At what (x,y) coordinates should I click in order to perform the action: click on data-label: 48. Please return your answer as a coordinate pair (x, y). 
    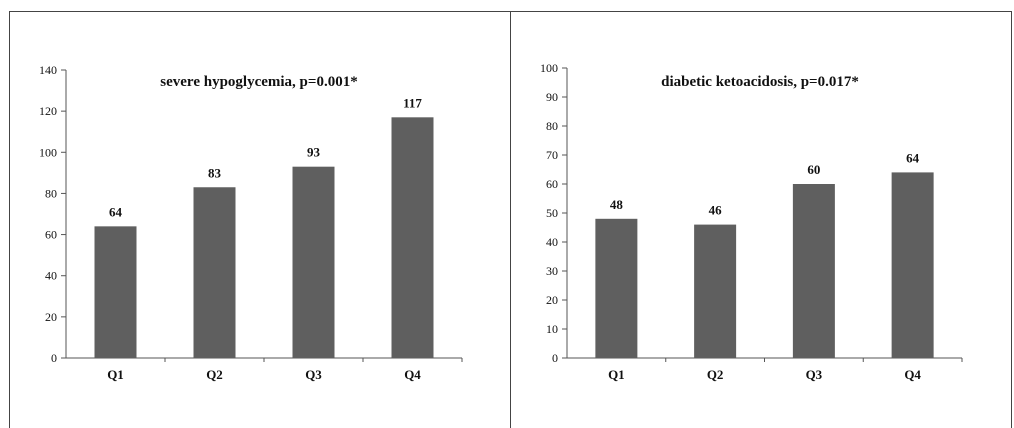
    Looking at the image, I should click on (617, 204).